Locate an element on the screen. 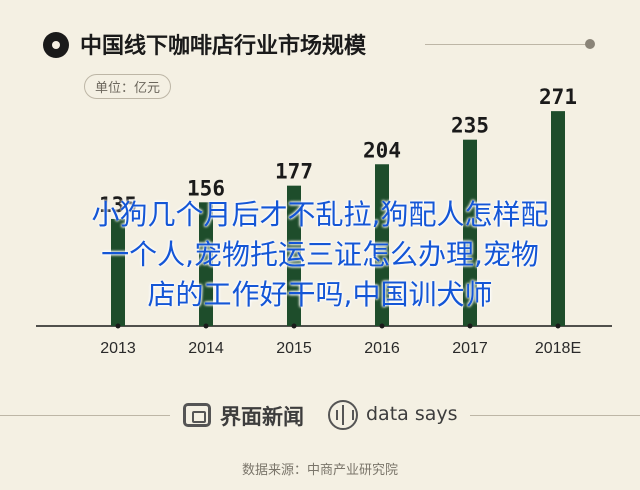 This screenshot has width=640, height=490. tick-dot-2016 is located at coordinates (382, 326).